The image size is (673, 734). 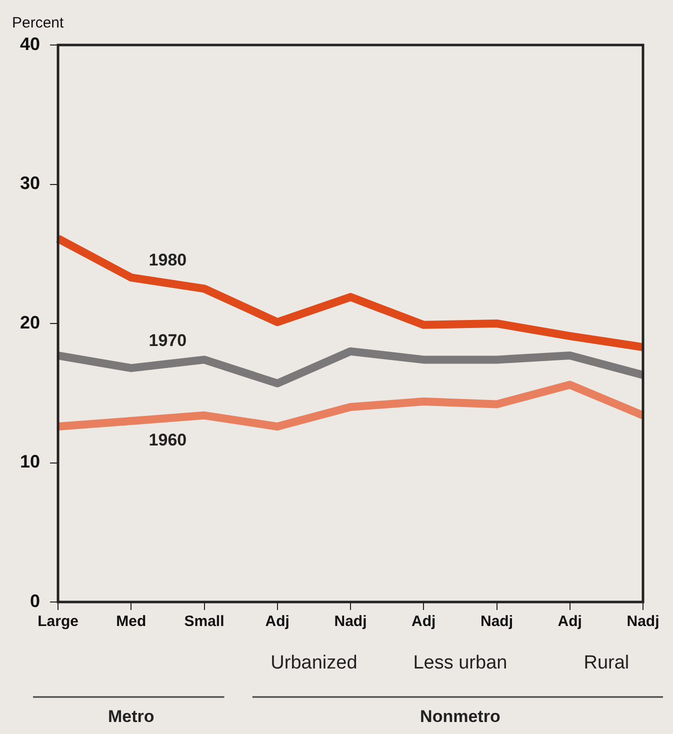 What do you see at coordinates (38, 23) in the screenshot?
I see `y-axis-title: Percent` at bounding box center [38, 23].